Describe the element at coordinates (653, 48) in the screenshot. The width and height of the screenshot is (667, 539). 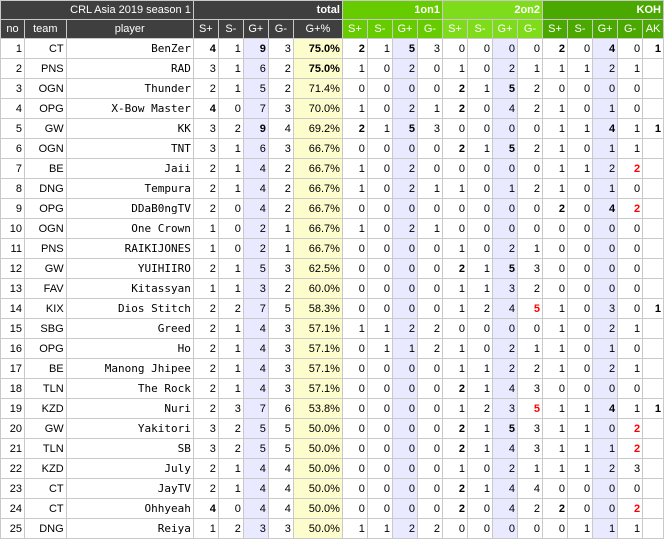
I see `ak-cell: 1` at that location.